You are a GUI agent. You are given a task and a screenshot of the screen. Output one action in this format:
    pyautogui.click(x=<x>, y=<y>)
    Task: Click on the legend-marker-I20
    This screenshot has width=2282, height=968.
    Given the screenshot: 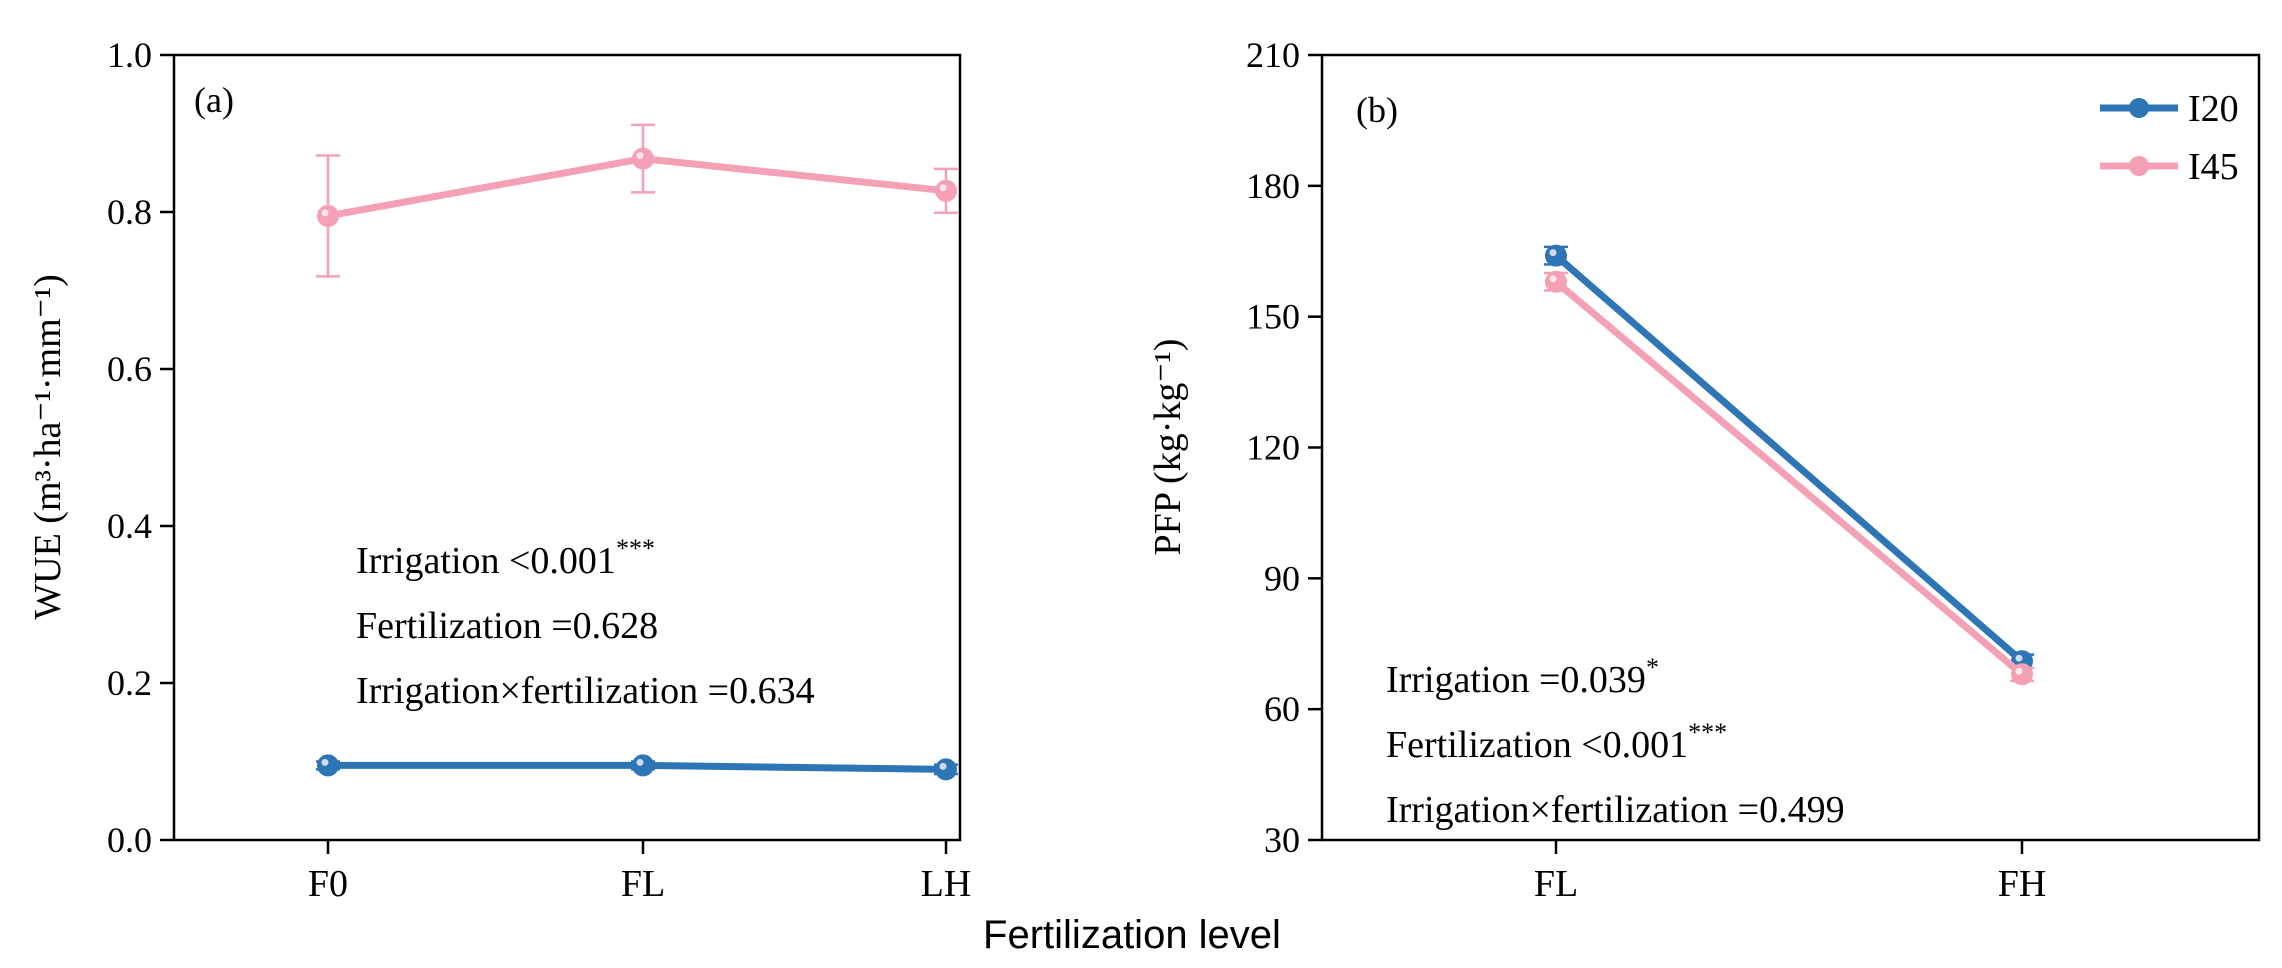 What is the action you would take?
    pyautogui.click(x=2139, y=108)
    